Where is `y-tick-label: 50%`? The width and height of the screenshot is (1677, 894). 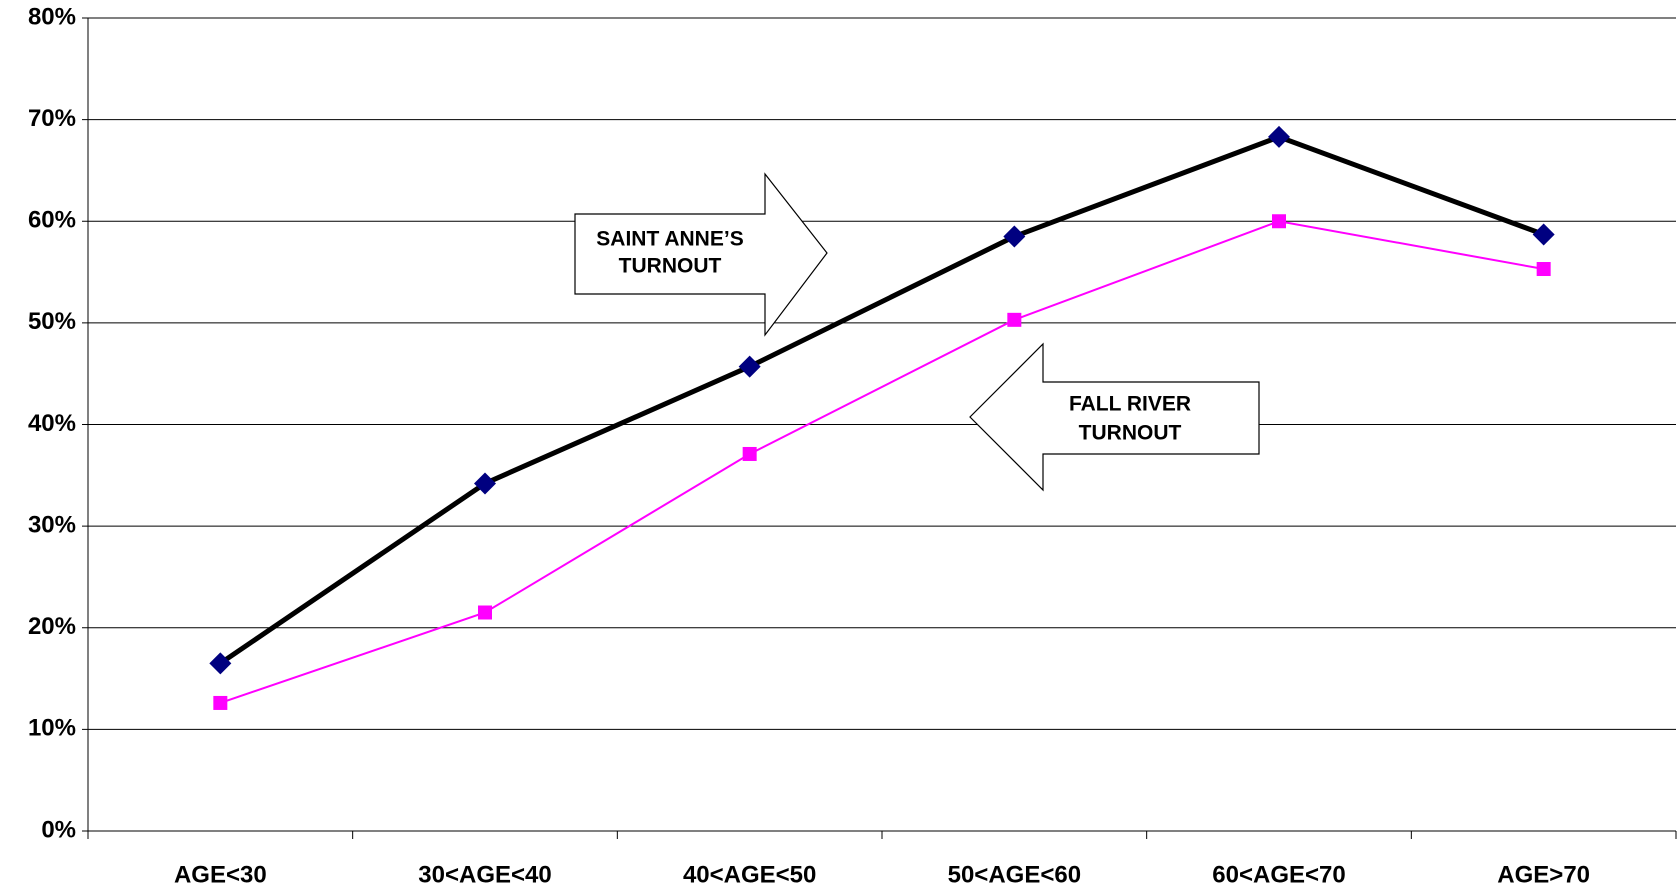
y-tick-label: 50% is located at coordinates (52, 321).